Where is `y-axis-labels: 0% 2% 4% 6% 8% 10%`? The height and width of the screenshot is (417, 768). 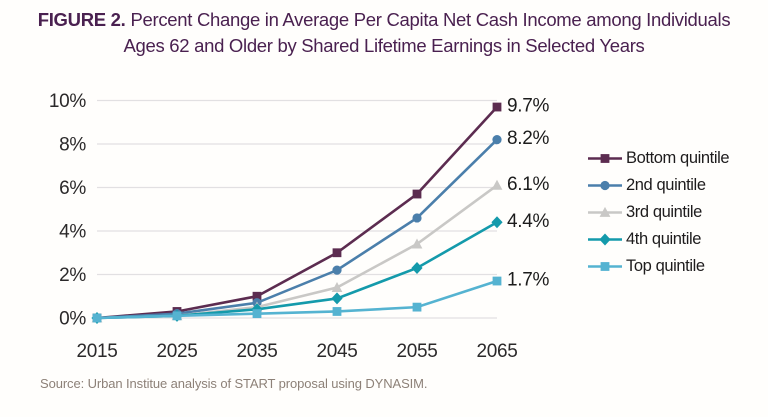 y-axis-labels: 0% 2% 4% 6% 8% 10% is located at coordinates (68, 210).